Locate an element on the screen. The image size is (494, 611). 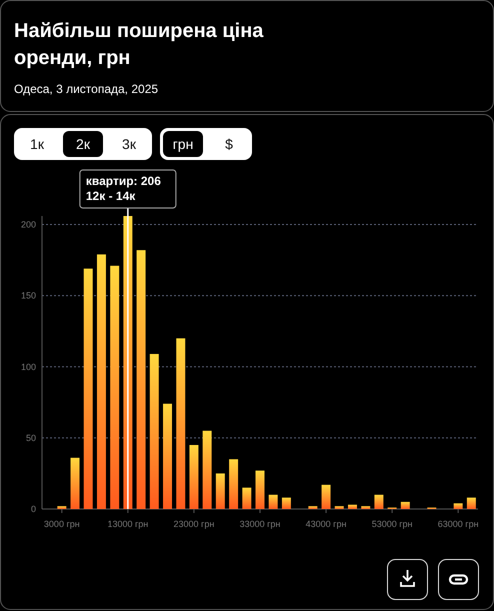
y-tick-label: 0 is located at coordinates (33, 509).